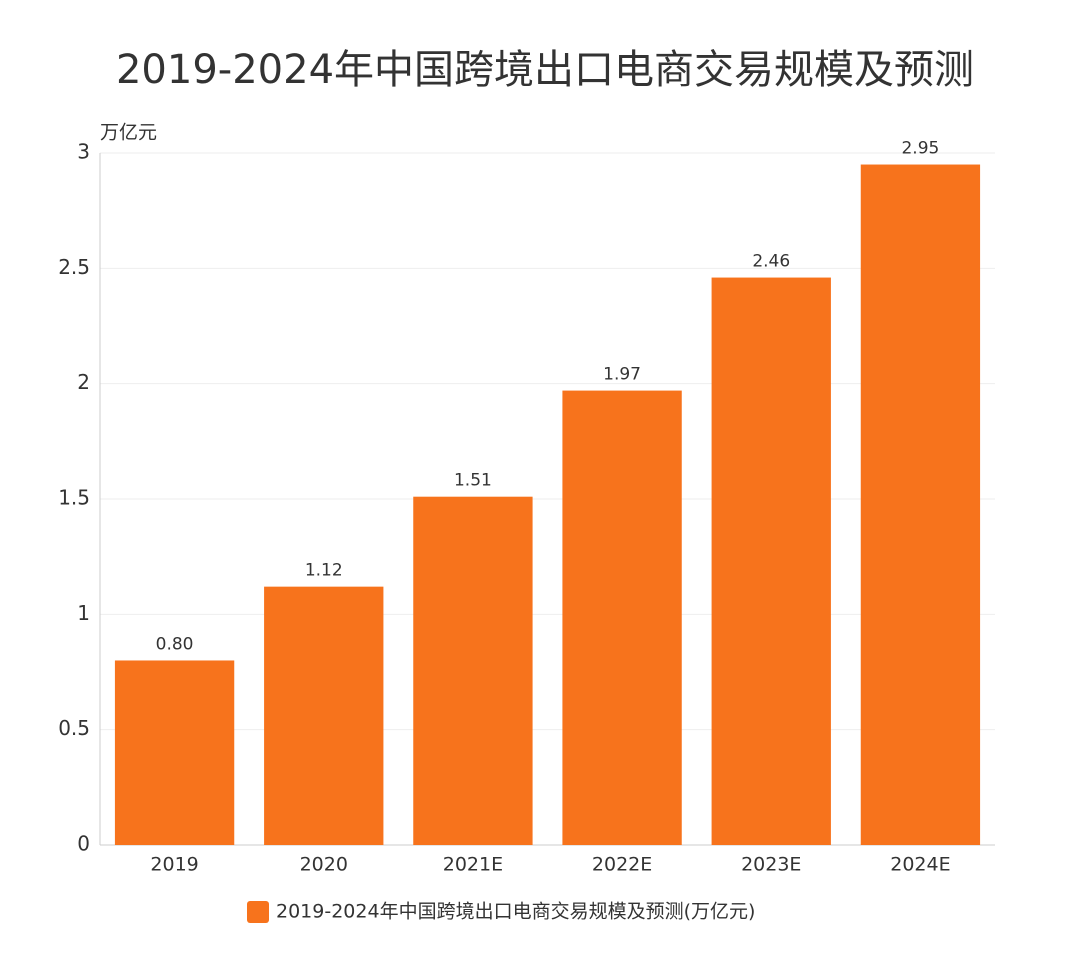 This screenshot has width=1080, height=955. Describe the element at coordinates (128, 133) in the screenshot. I see `y-axis-label: 万亿元` at that location.